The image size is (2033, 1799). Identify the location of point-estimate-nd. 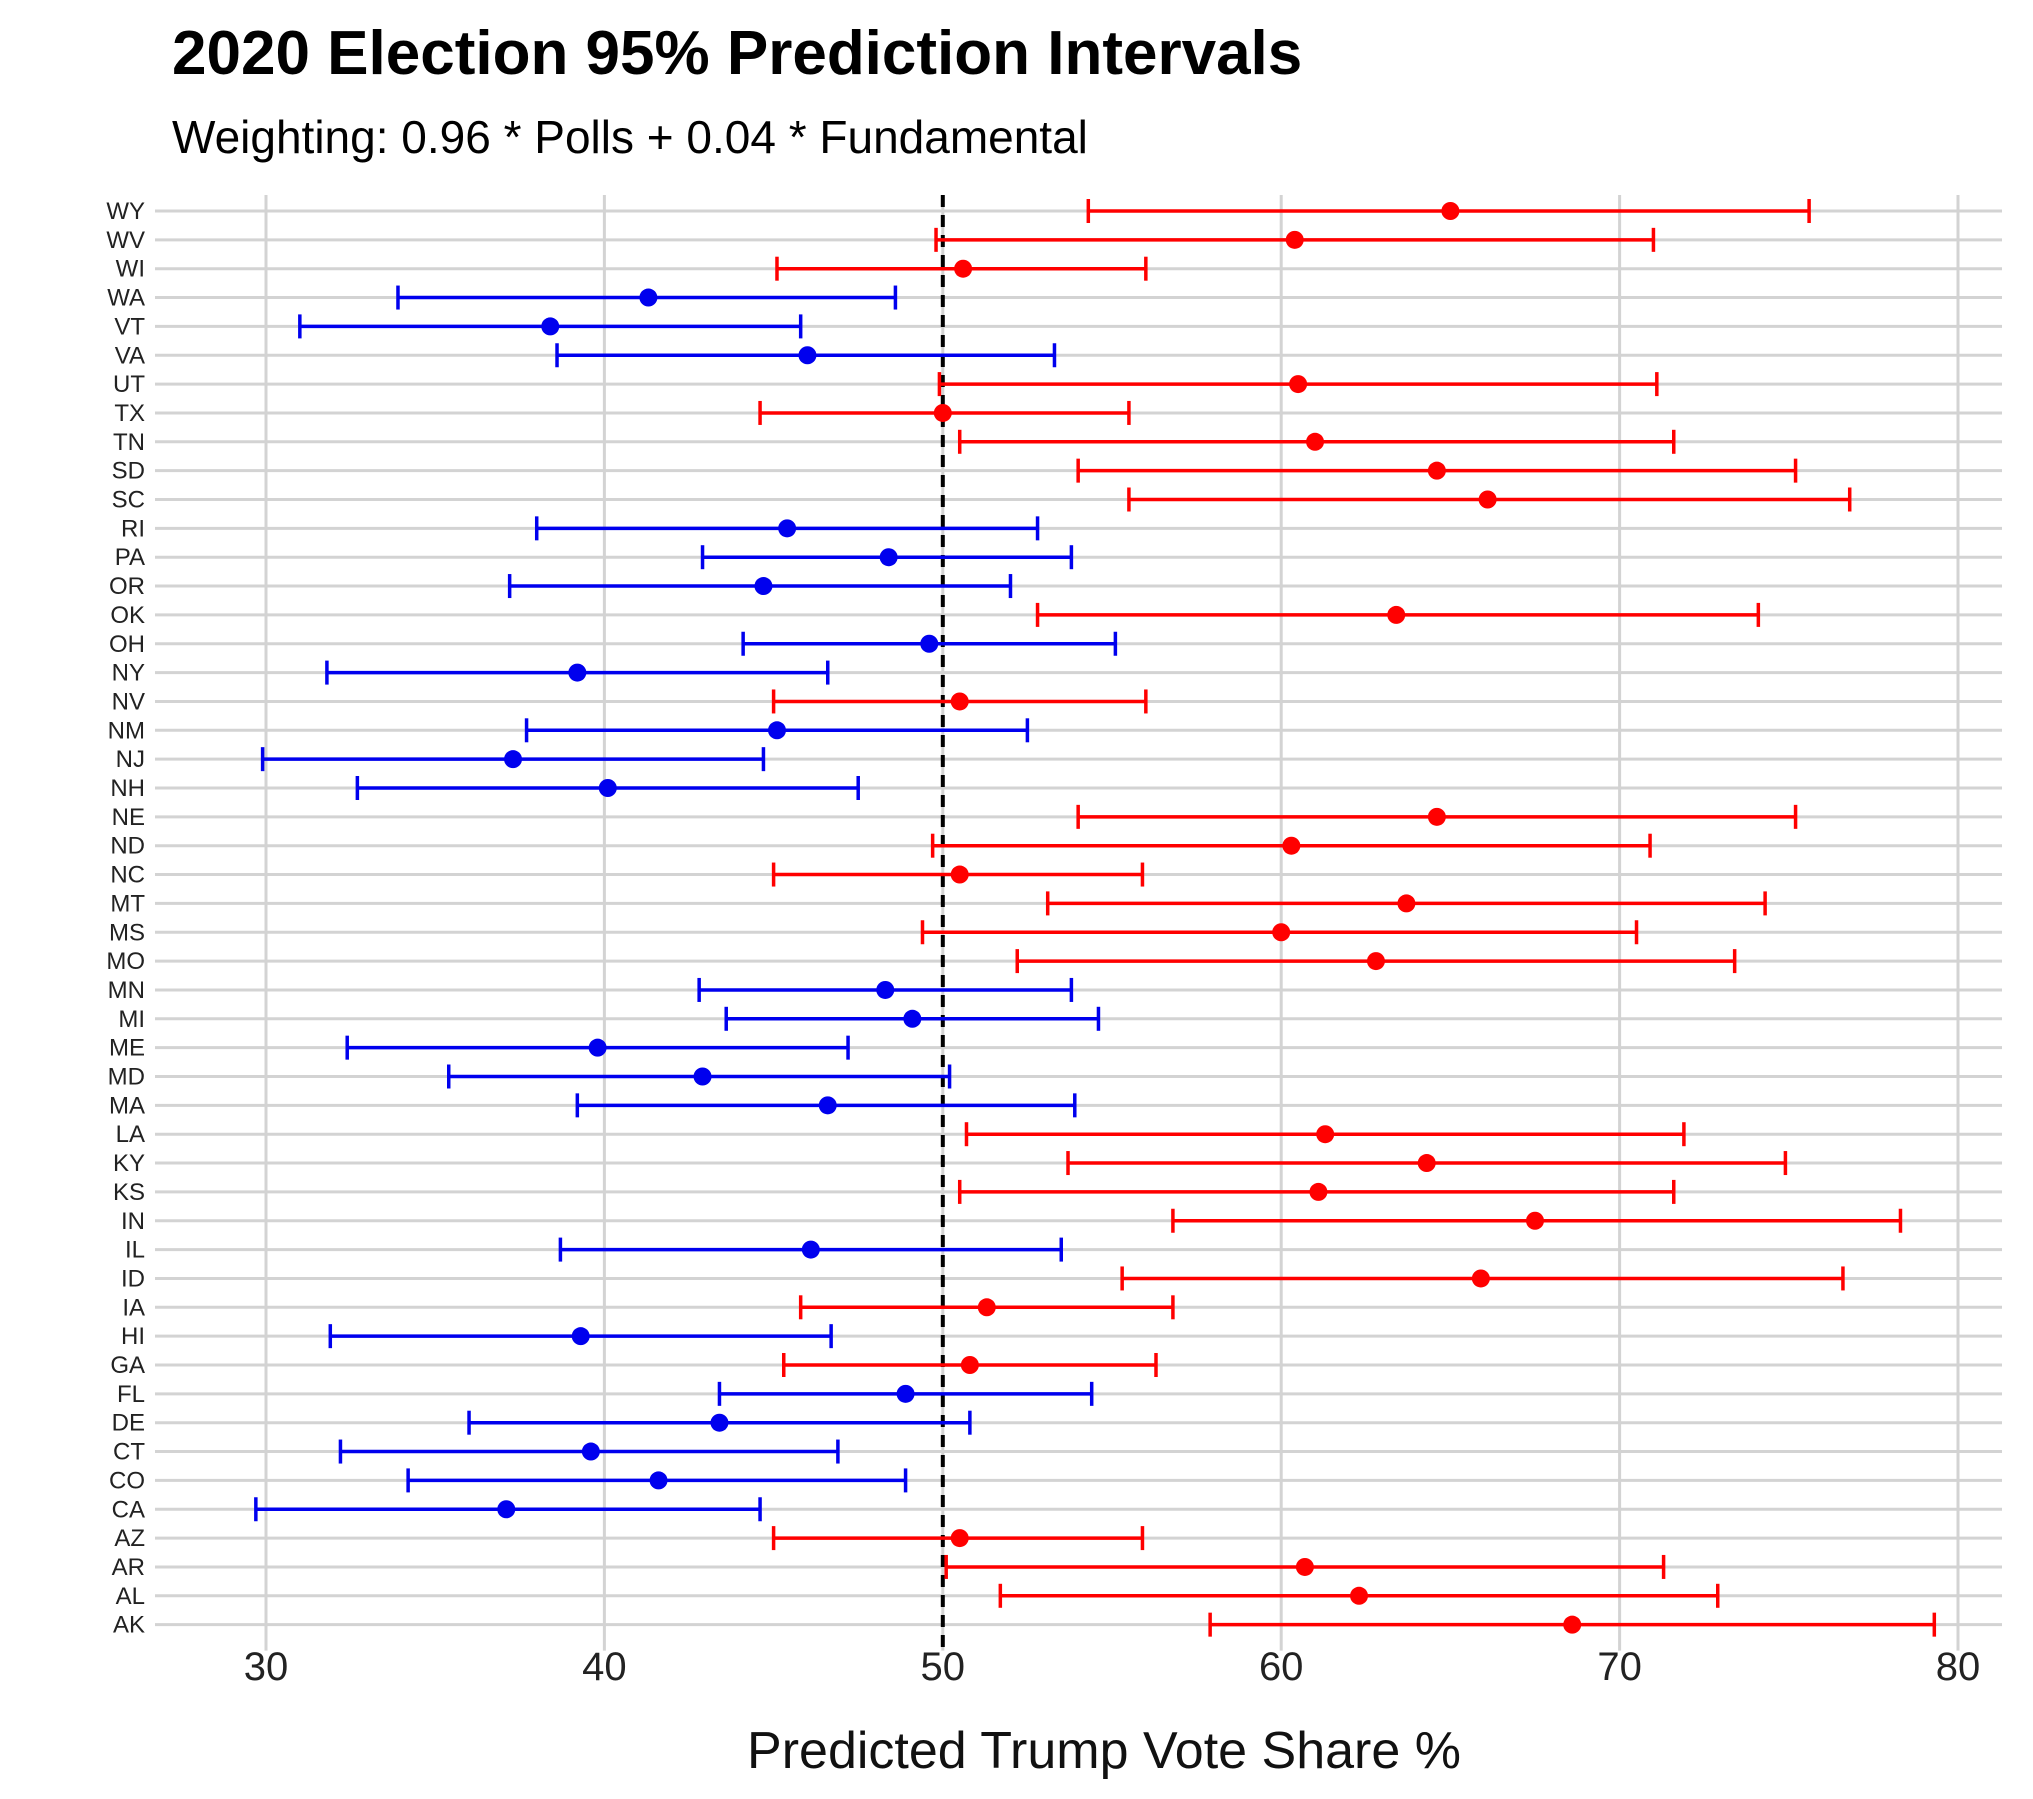
(1291, 845).